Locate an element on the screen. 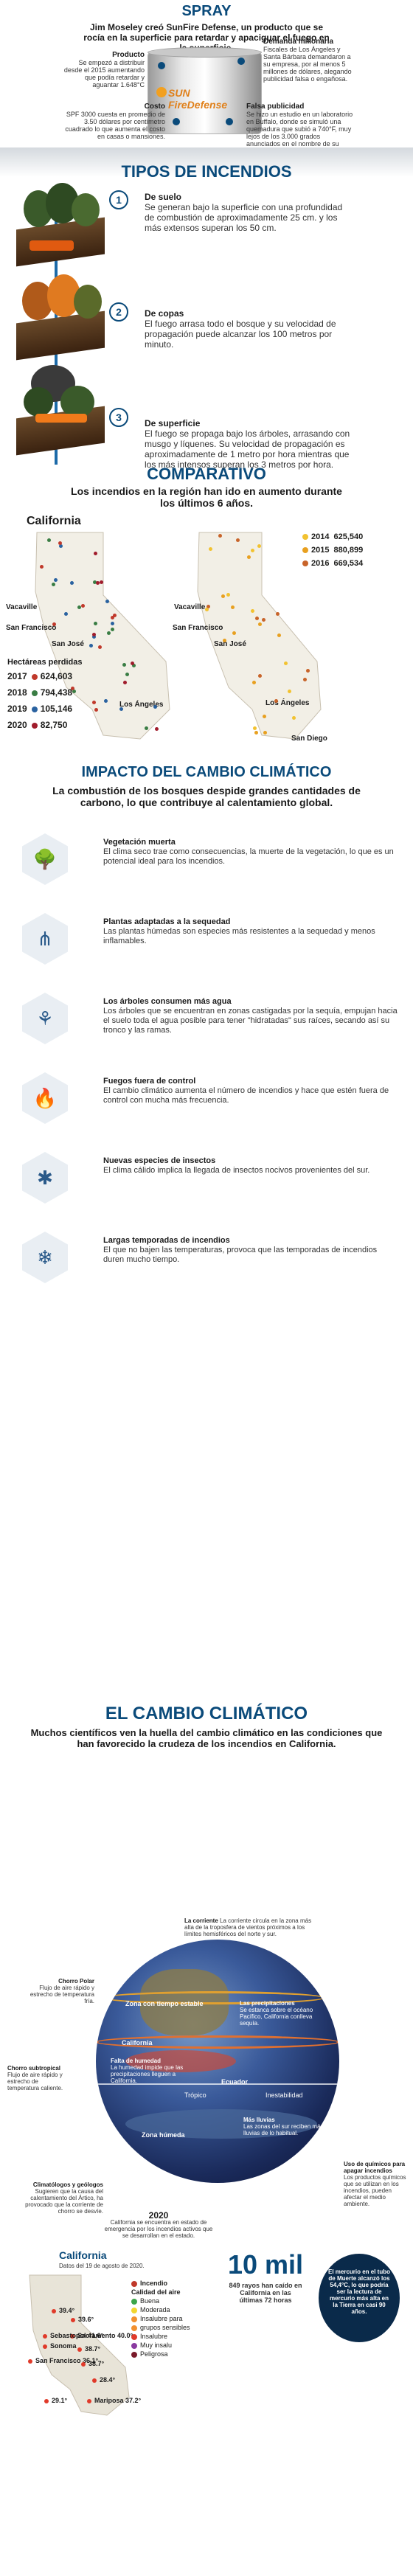  map-value-label: Mariposa 37.2° is located at coordinates (114, 2400).